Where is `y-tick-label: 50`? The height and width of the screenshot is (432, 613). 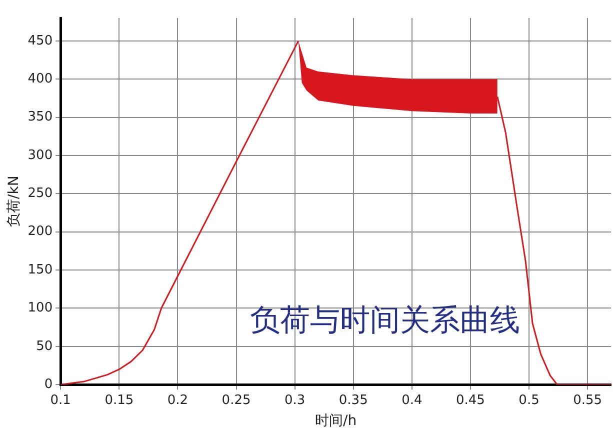
y-tick-label: 50 is located at coordinates (44, 346).